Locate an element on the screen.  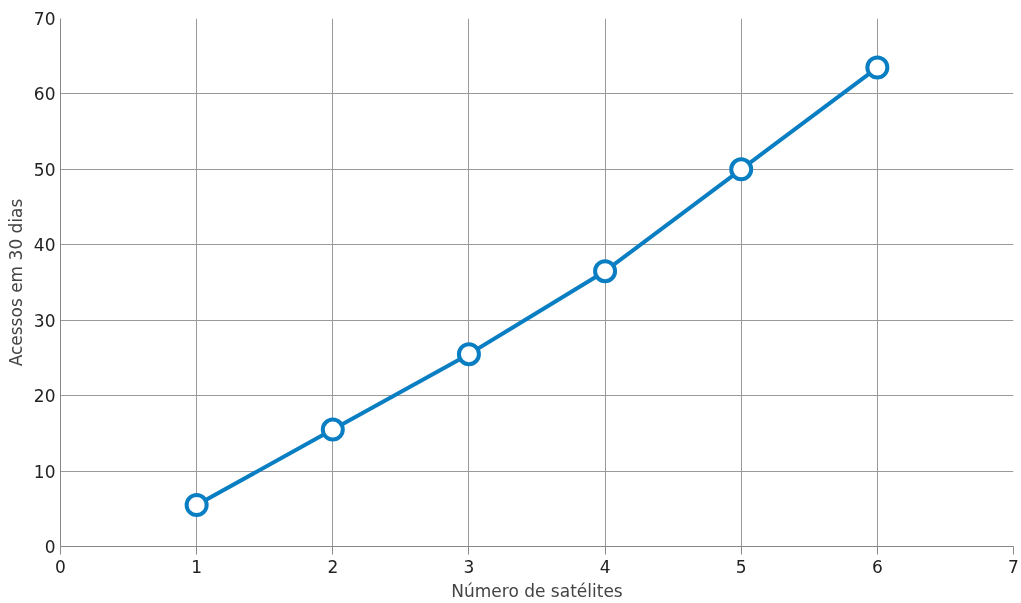
y-tick-label: 0 is located at coordinates (50, 547).